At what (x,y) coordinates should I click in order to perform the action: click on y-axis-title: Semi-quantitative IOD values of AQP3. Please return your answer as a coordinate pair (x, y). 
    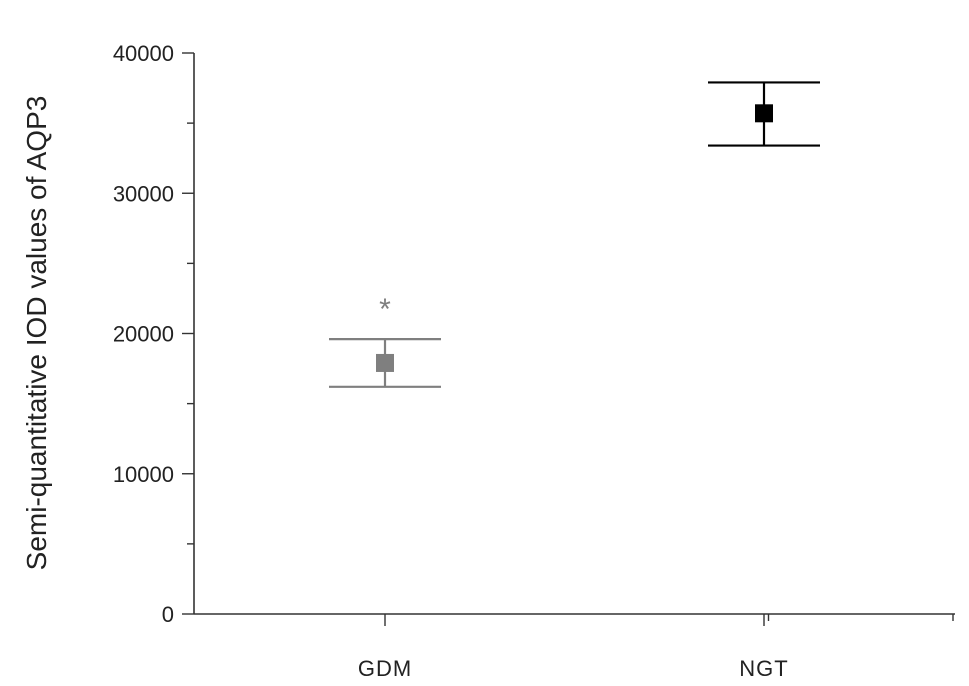
    Looking at the image, I should click on (36, 333).